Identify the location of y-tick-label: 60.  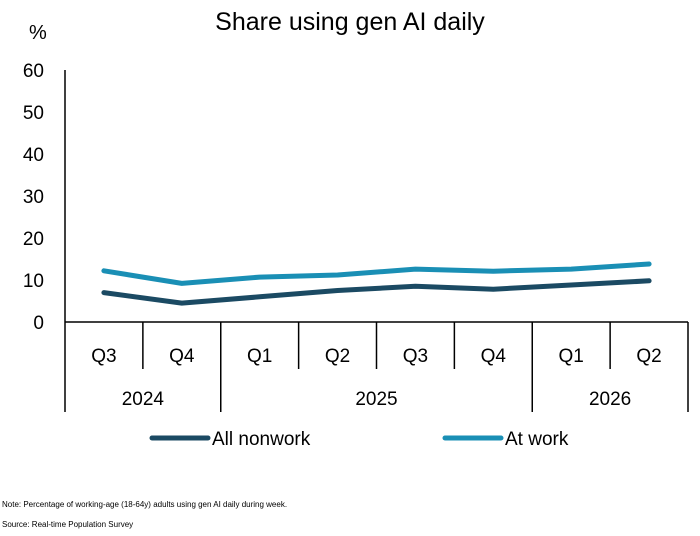
(33, 71).